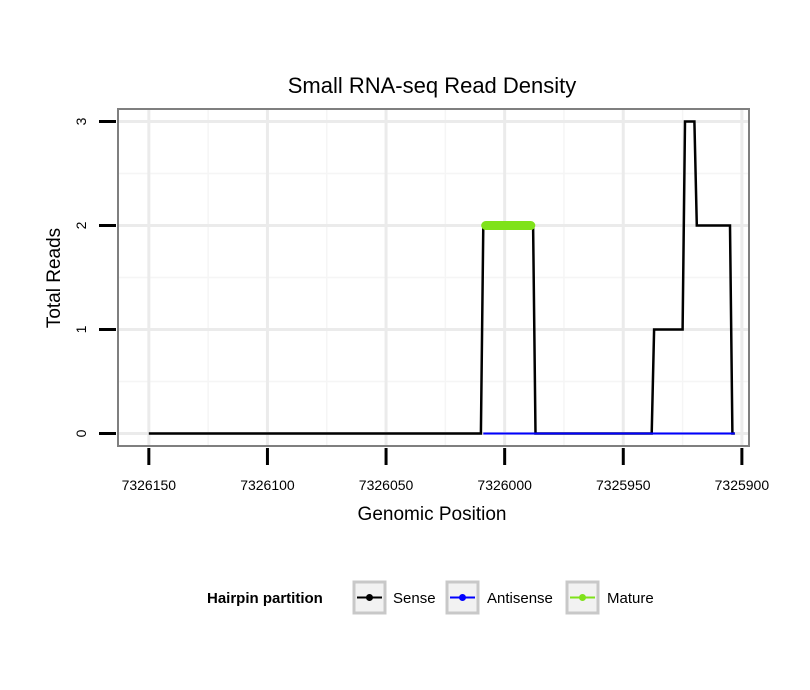 The width and height of the screenshot is (810, 690). I want to click on y-axis-label: Total Reads, so click(54, 278).